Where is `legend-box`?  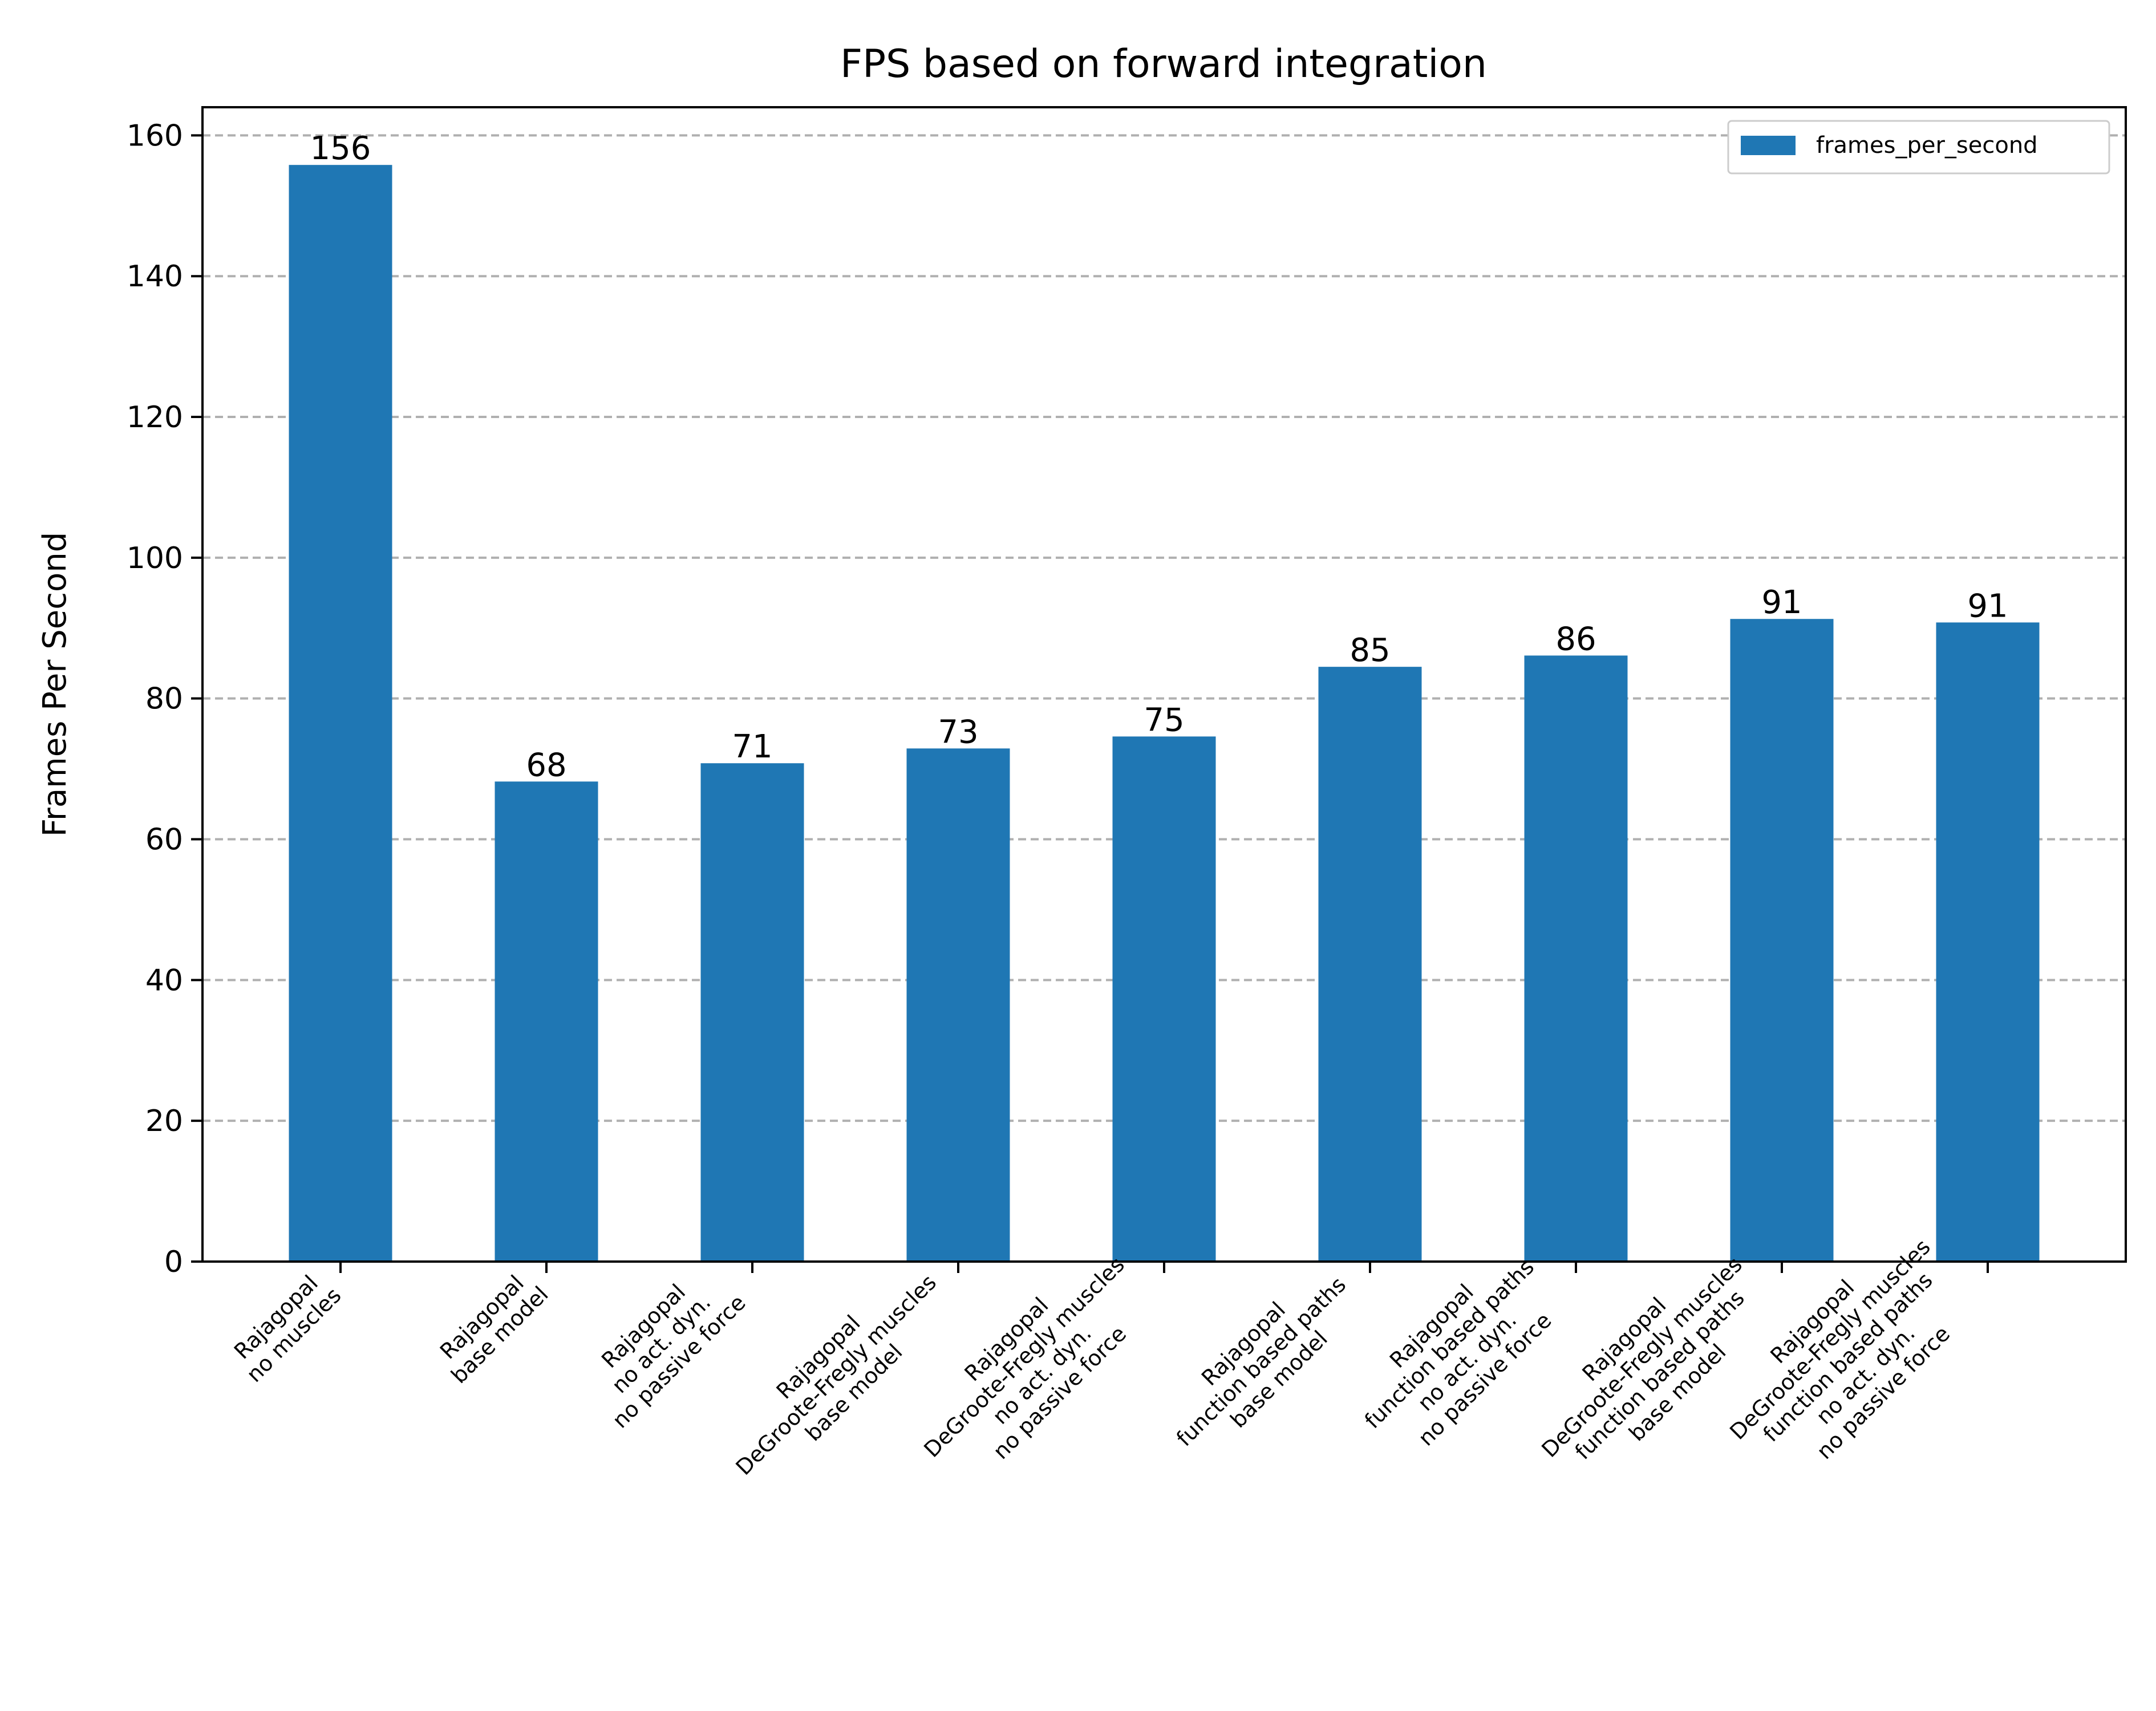 legend-box is located at coordinates (1919, 148).